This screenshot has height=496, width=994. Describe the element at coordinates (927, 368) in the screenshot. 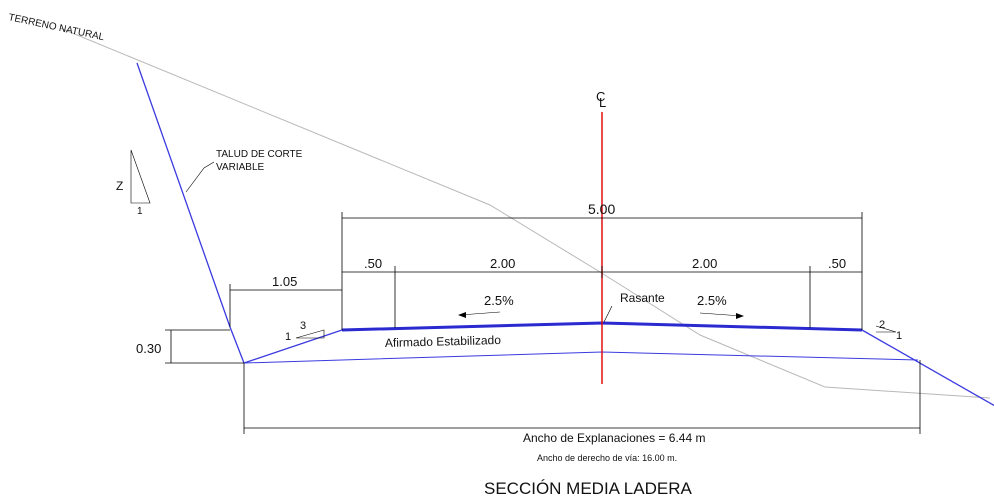

I see `right-fill-slope` at that location.